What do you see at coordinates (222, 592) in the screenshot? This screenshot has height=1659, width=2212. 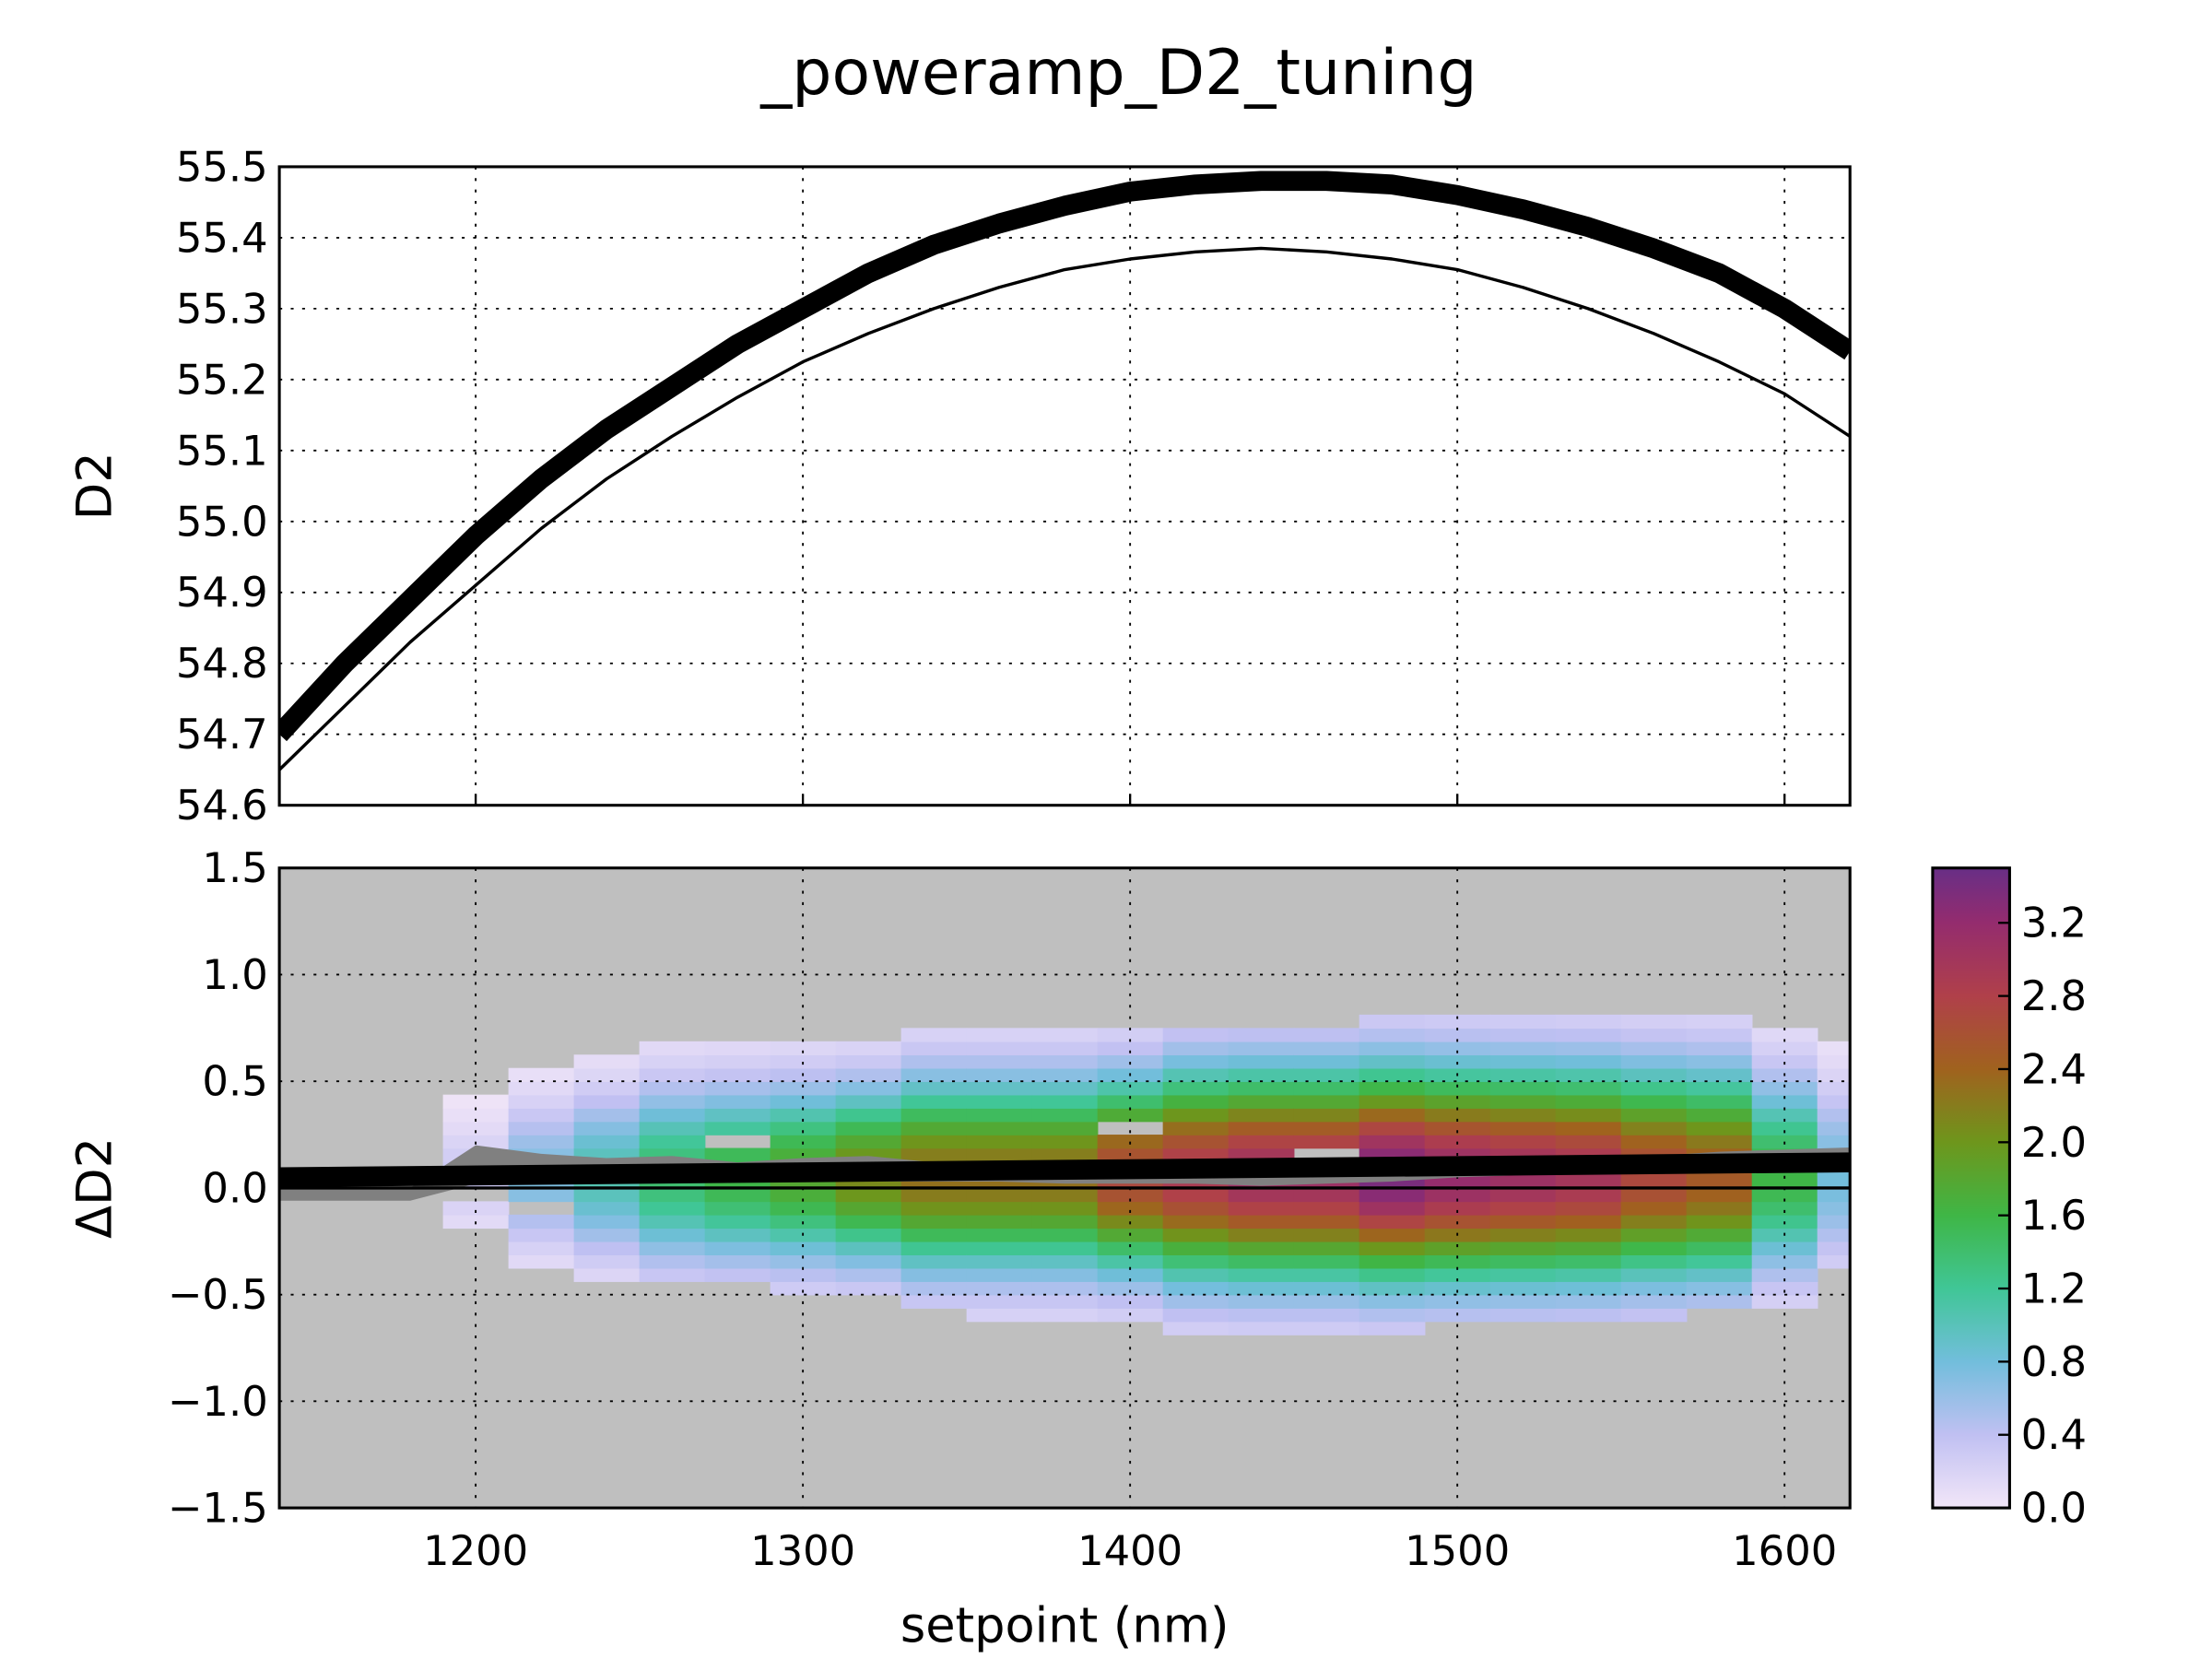 I see `y-tick-label: 54.9` at bounding box center [222, 592].